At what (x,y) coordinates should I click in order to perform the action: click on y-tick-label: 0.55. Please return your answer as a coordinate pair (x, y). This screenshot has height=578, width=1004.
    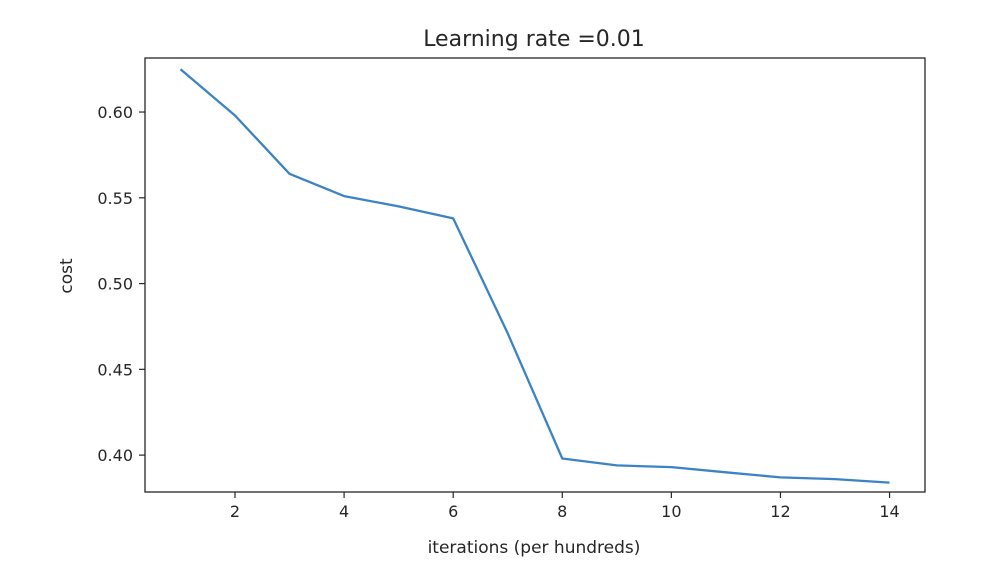
    Looking at the image, I should click on (115, 198).